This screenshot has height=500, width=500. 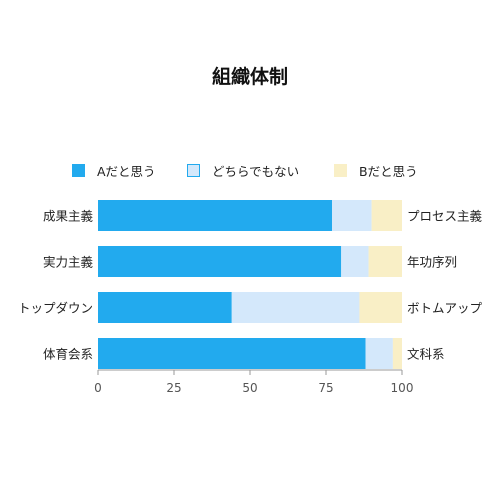 I want to click on legend-item-neutral: どちらでもない, so click(x=243, y=170).